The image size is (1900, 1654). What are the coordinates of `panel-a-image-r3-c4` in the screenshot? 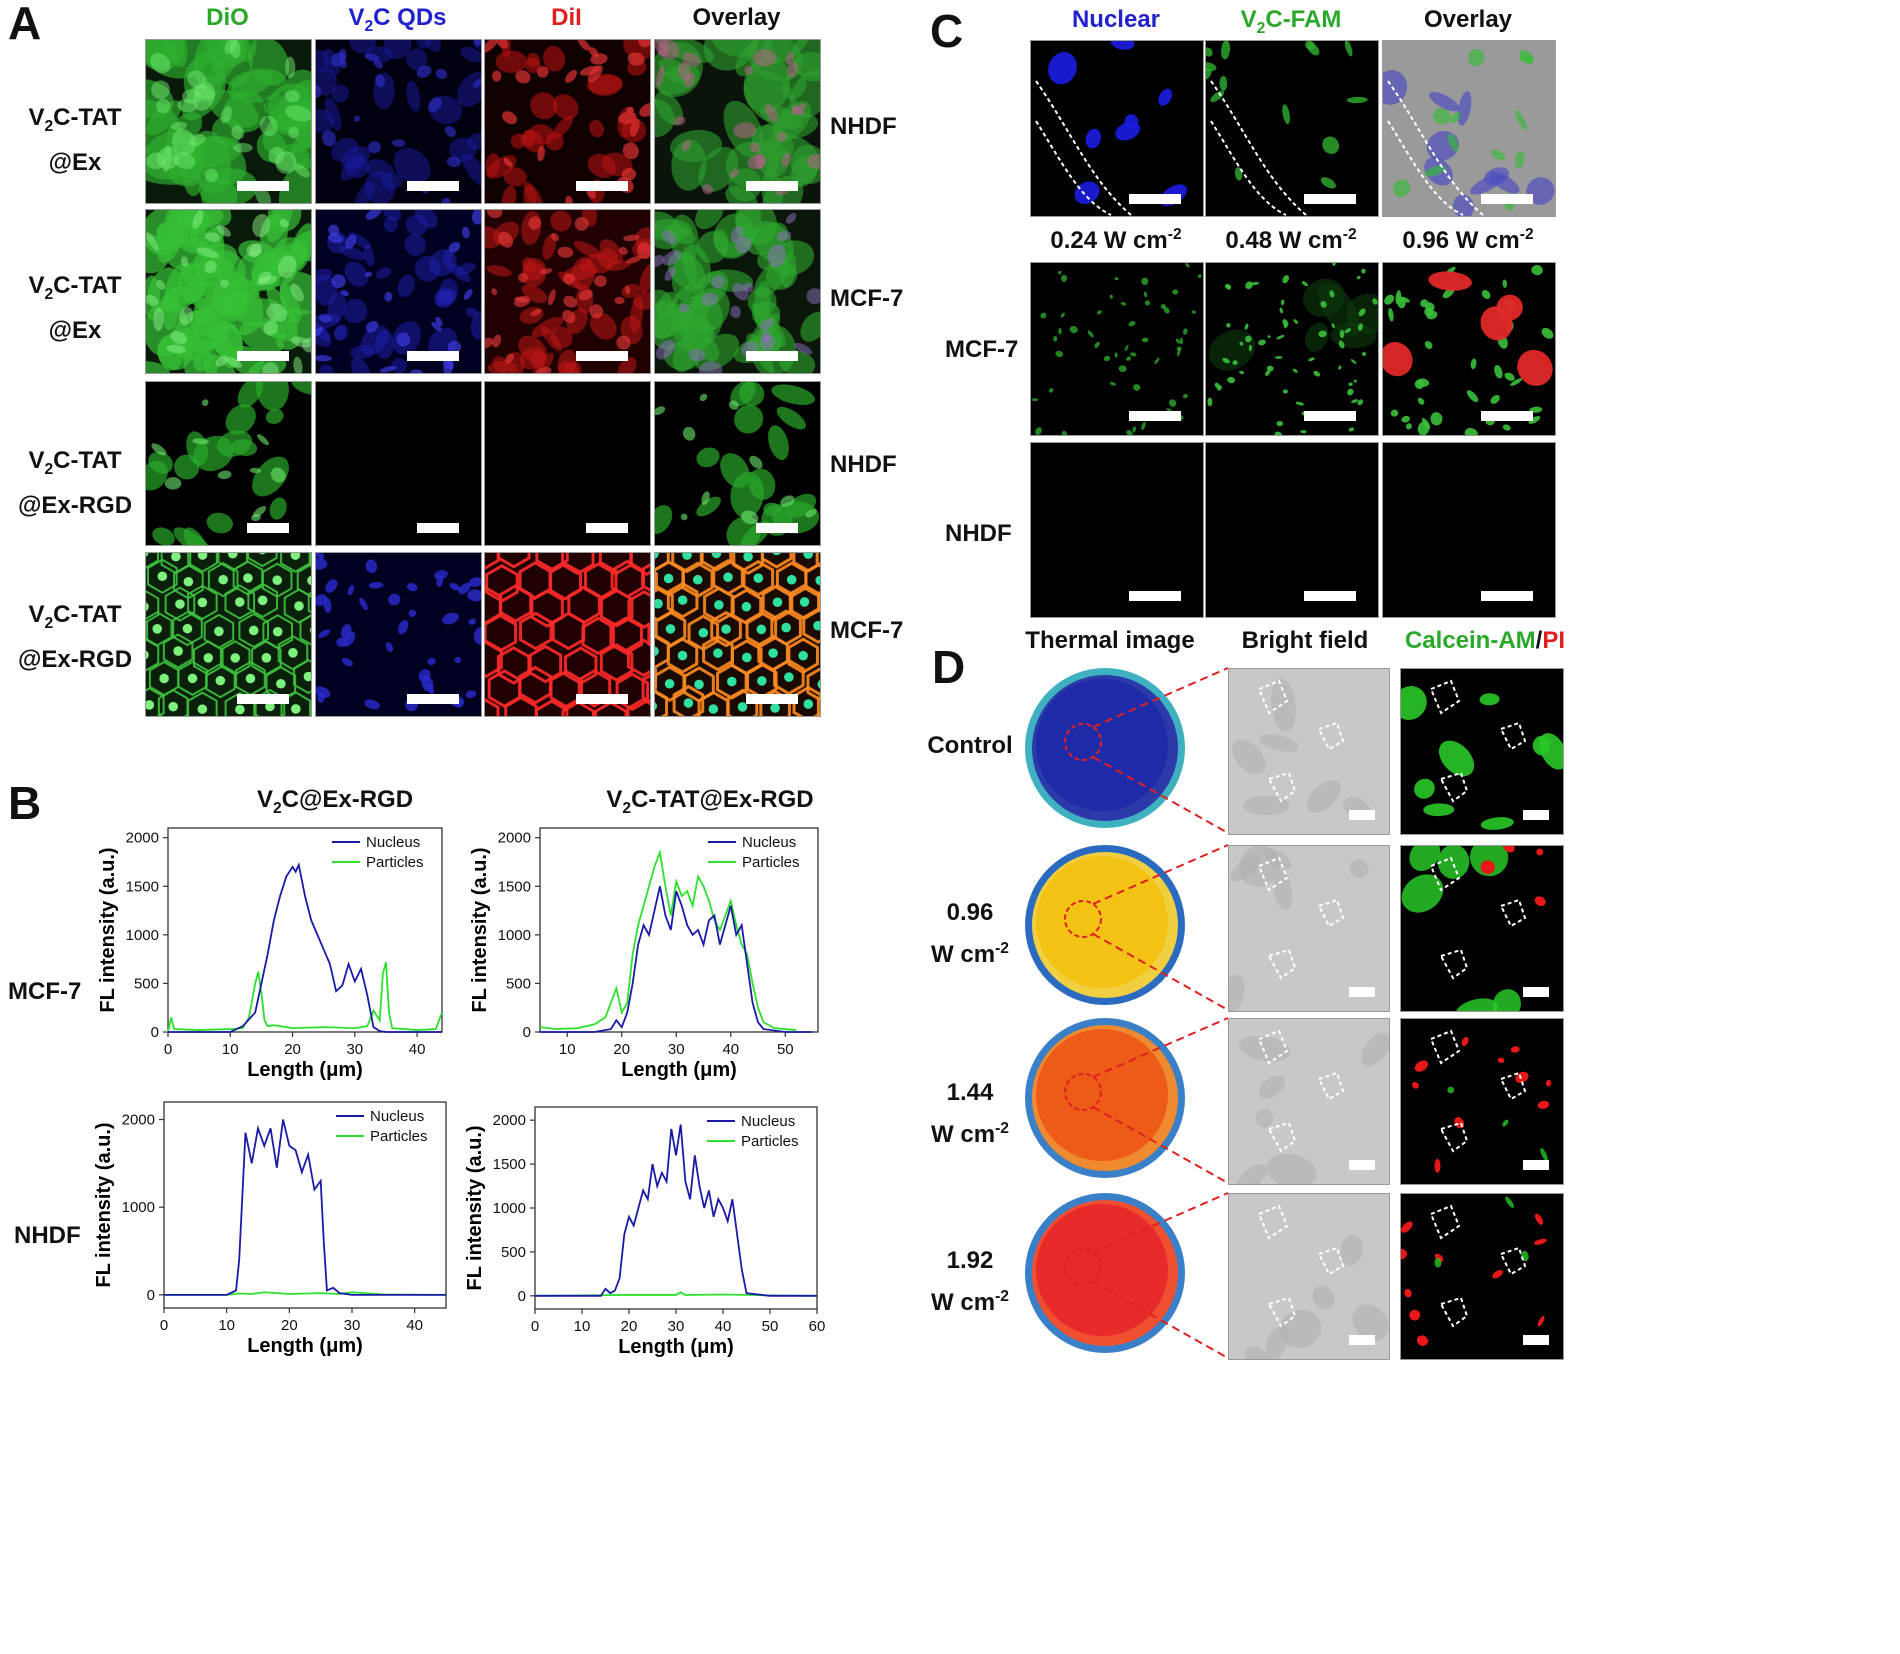 It's located at (737, 463).